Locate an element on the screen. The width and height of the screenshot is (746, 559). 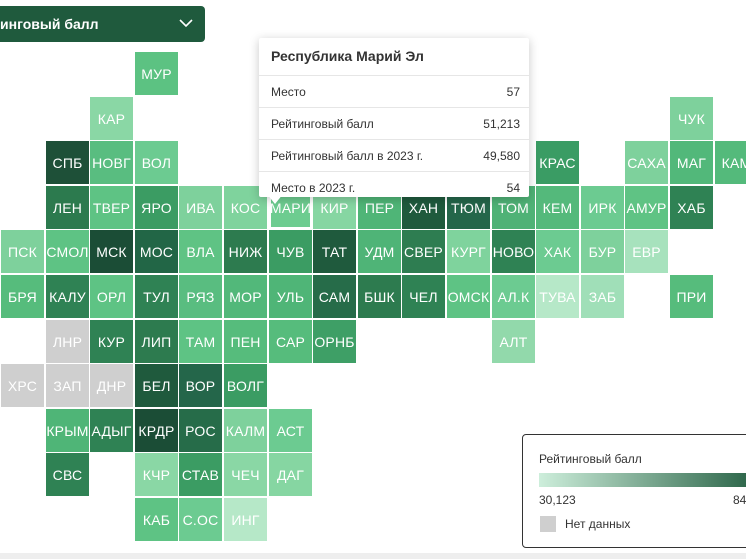
region-tile: ОРЛ is located at coordinates (111, 296).